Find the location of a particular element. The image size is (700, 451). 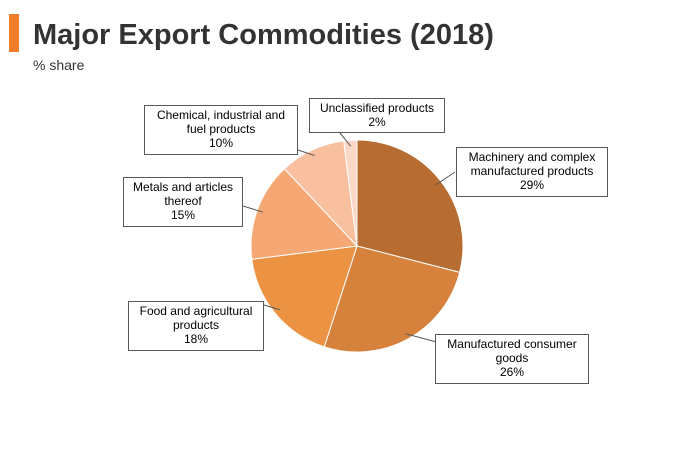

slice-callout: Food and agricultural products 18% is located at coordinates (196, 326).